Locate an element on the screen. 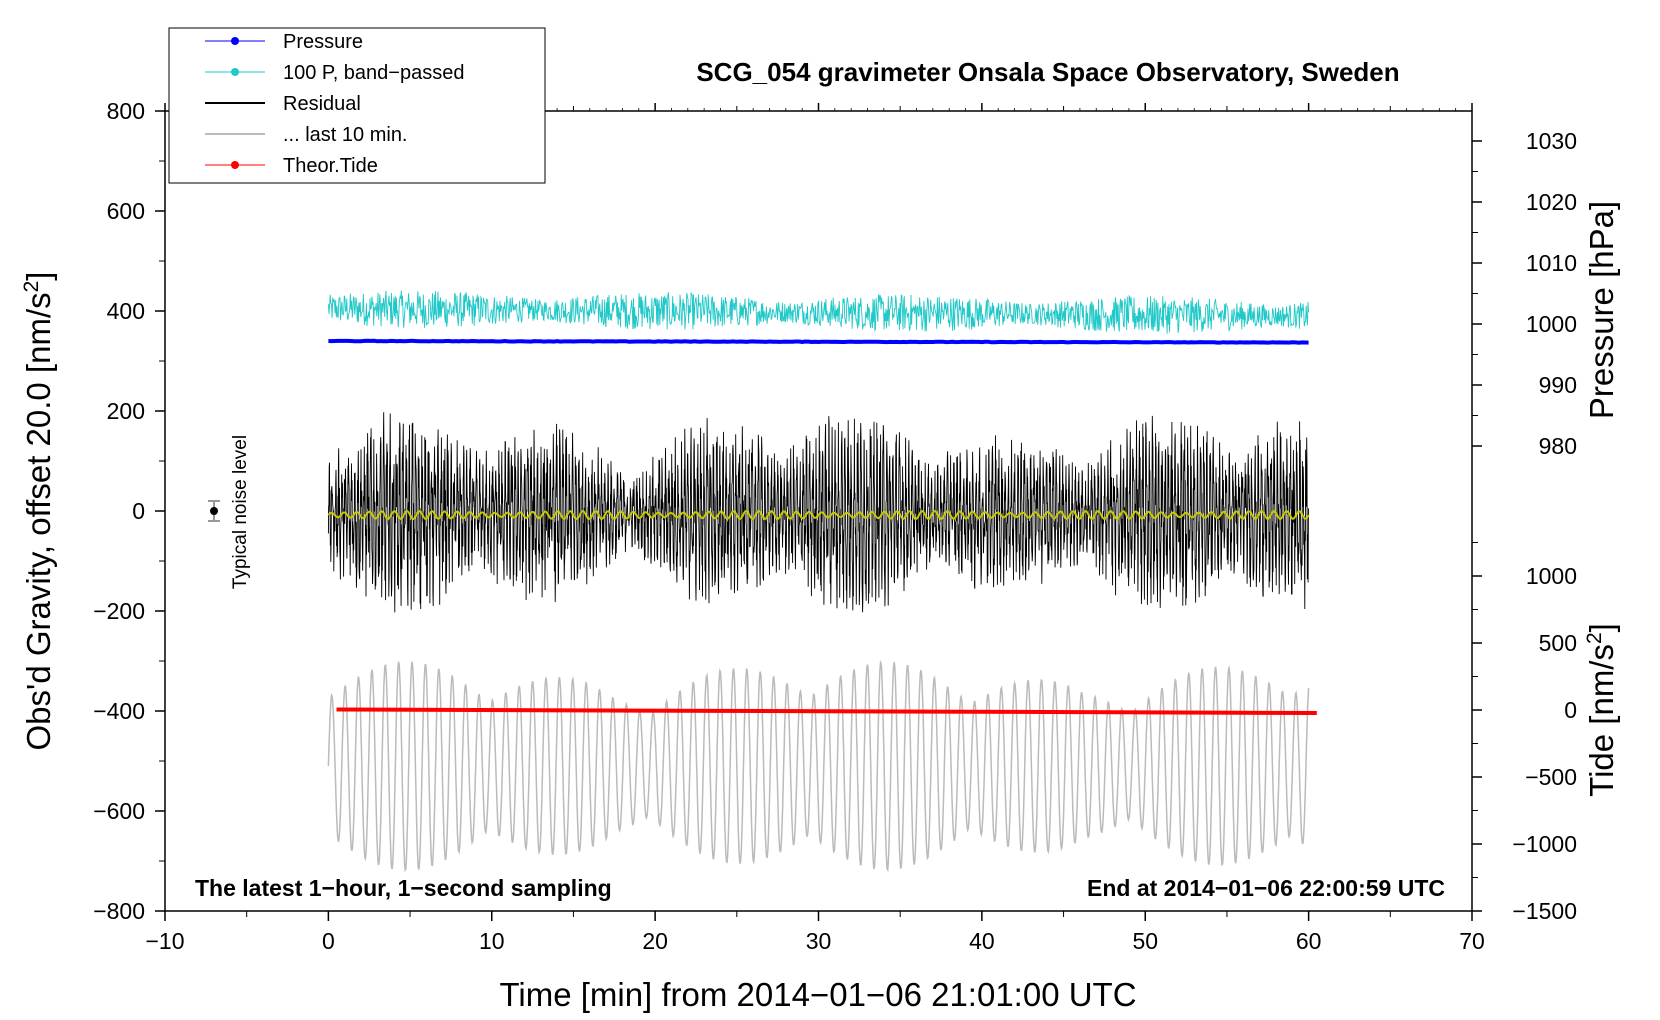  legend-label: Pressure is located at coordinates (323, 42).